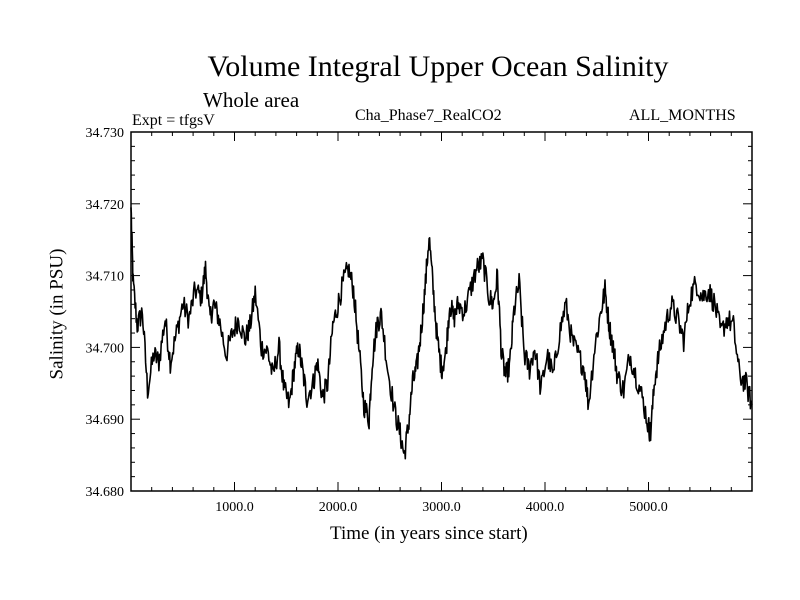  What do you see at coordinates (105, 277) in the screenshot?
I see `y-tick-label: 34.710` at bounding box center [105, 277].